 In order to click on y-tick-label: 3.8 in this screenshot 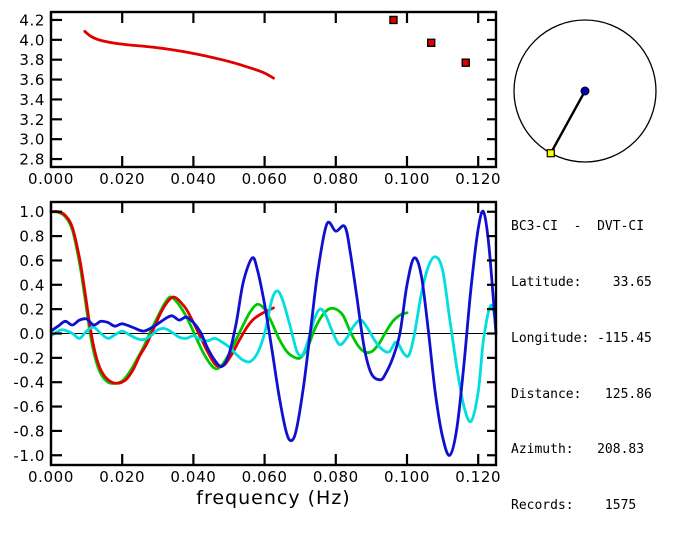, I will do `click(32, 60)`.